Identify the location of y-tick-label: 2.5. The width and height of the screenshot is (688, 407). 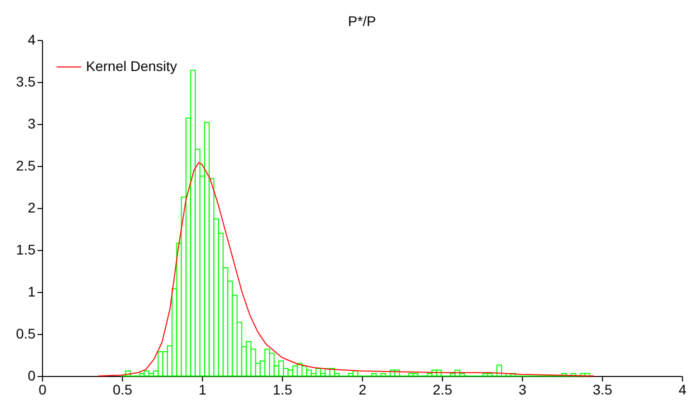
(26, 166).